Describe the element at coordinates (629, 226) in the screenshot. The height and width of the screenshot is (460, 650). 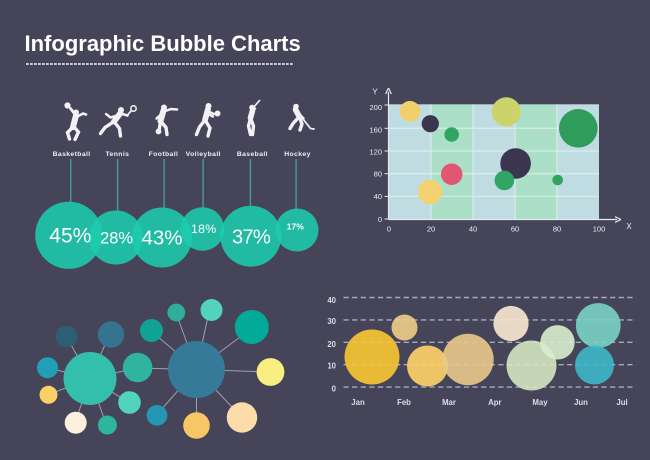
I see `svg-text: X` at that location.